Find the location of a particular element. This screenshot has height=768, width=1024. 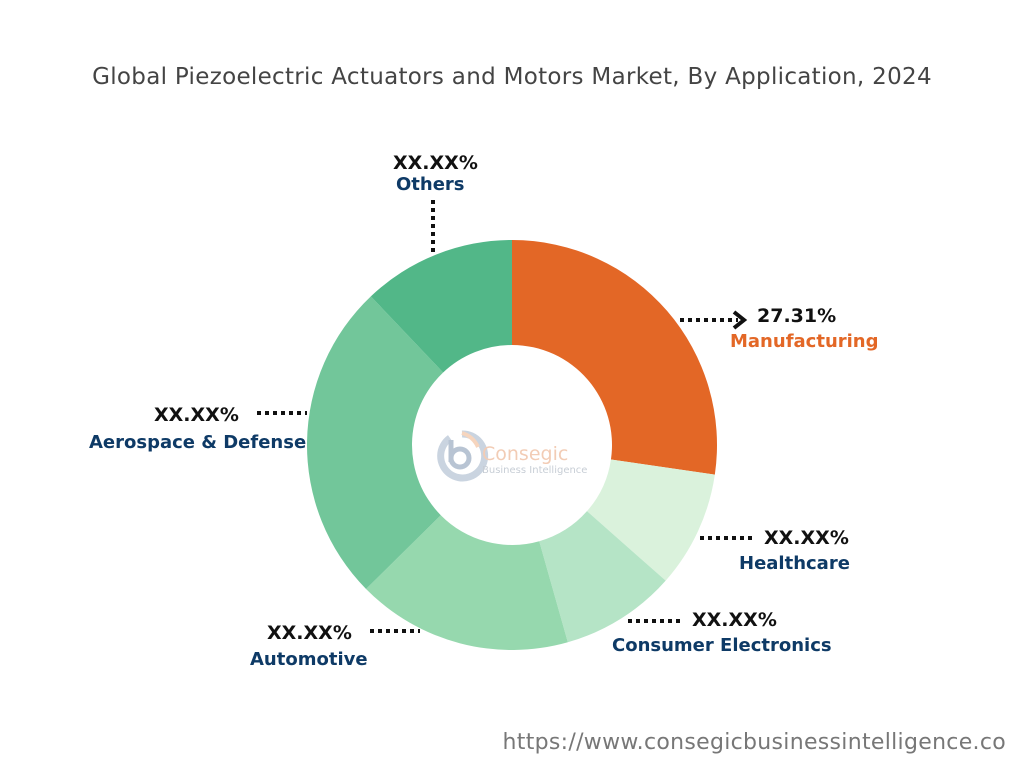

category-label-manufacturing: Manufacturing is located at coordinates (804, 341).